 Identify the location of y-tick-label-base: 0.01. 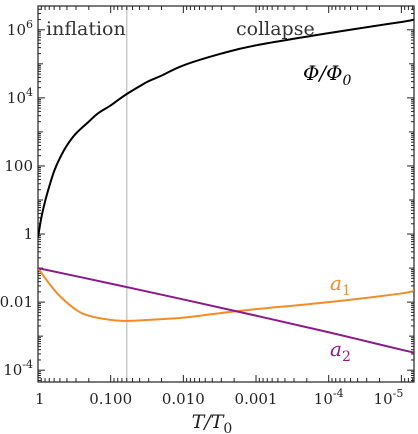
(16, 302).